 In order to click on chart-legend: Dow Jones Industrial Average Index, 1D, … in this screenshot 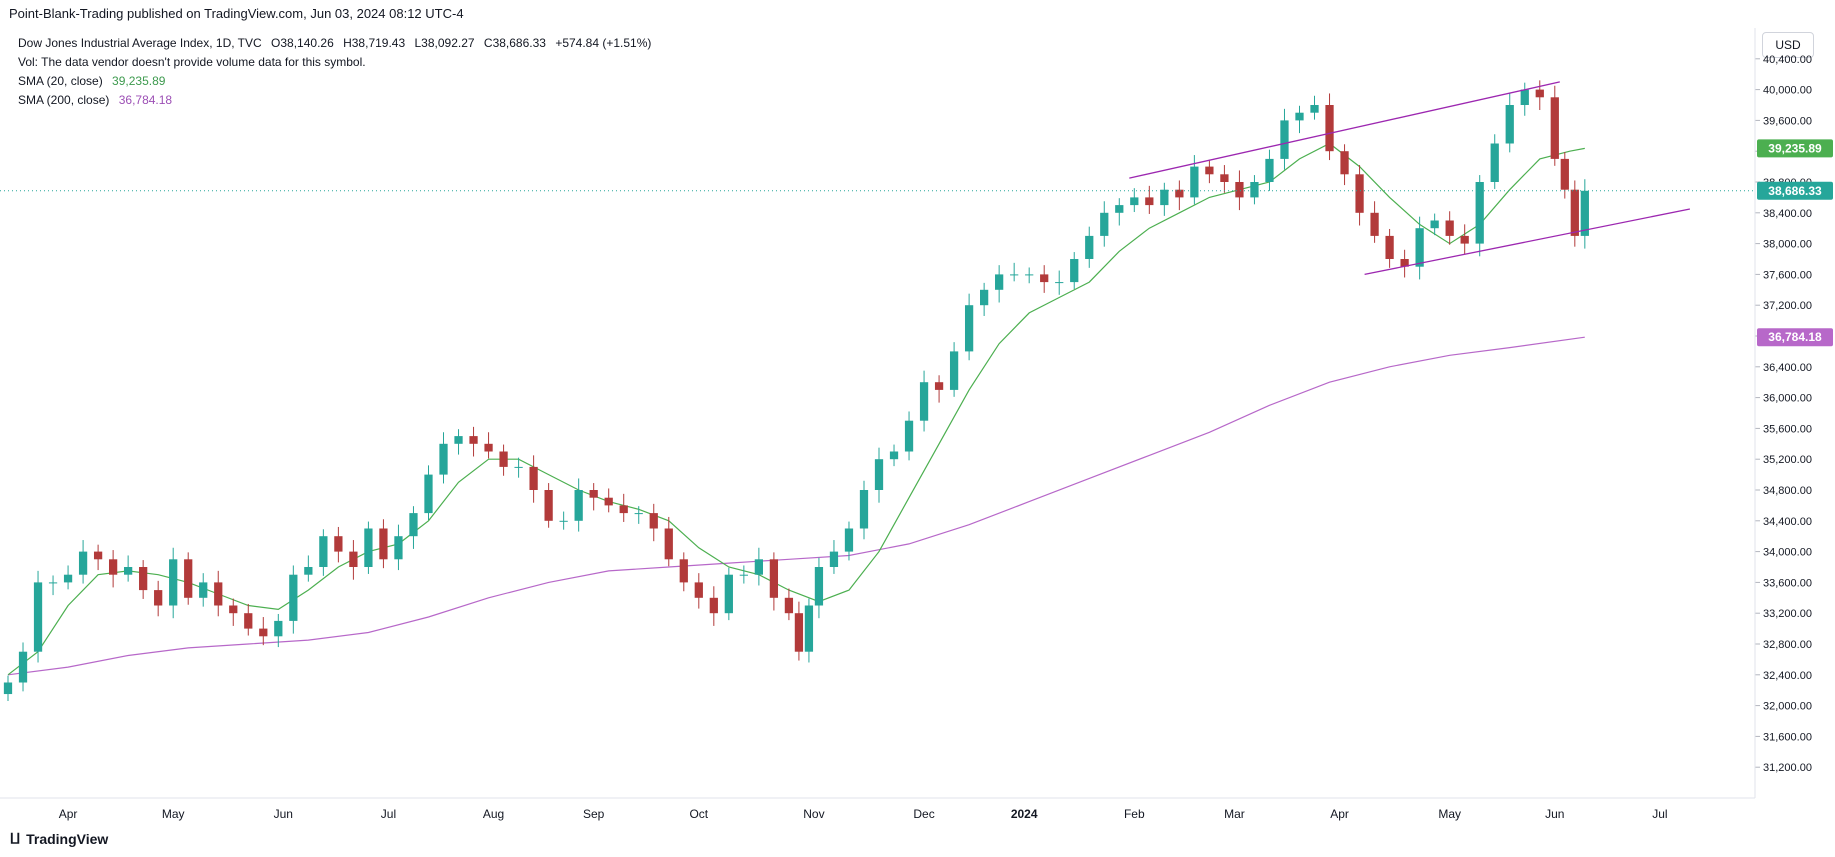, I will do `click(337, 72)`.